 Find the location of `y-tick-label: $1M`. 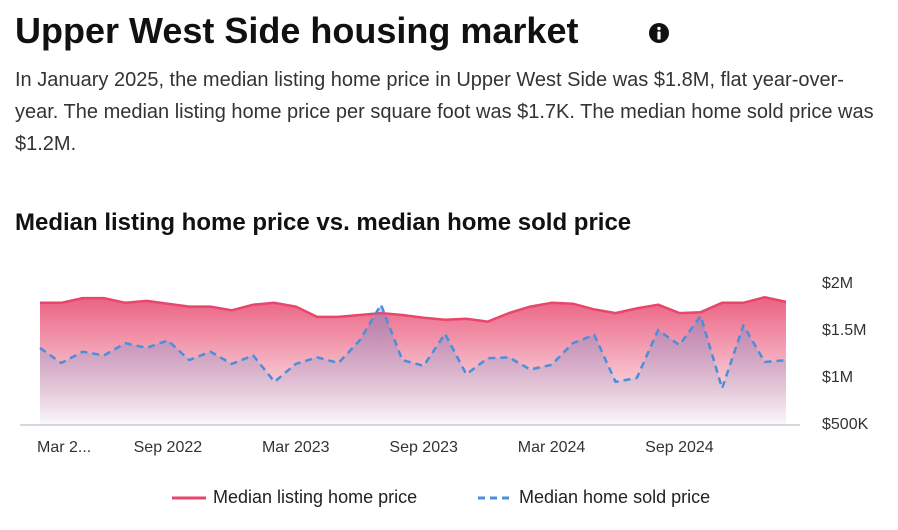

y-tick-label: $1M is located at coordinates (837, 377).